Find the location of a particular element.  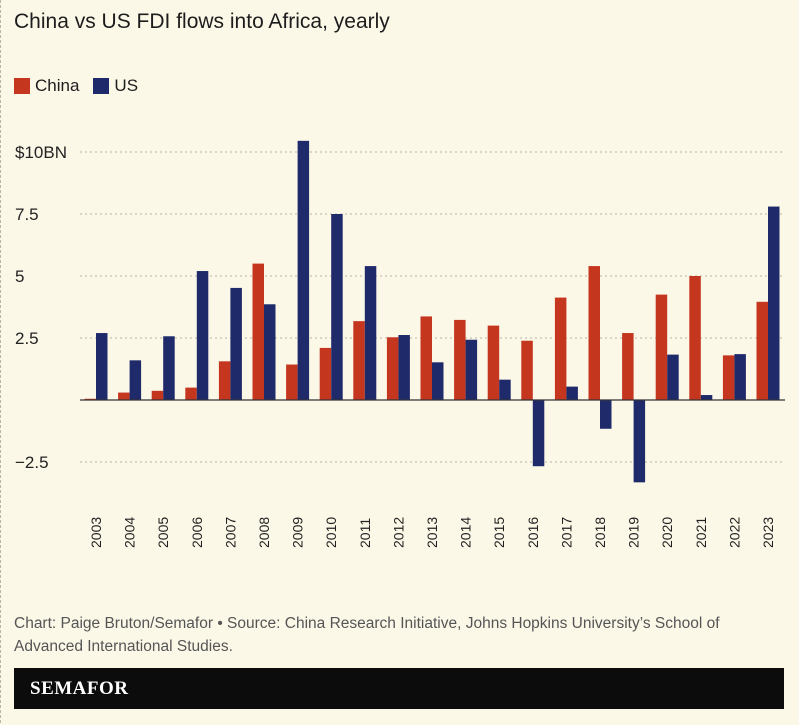

y-tick-label: $10BN is located at coordinates (41, 152).